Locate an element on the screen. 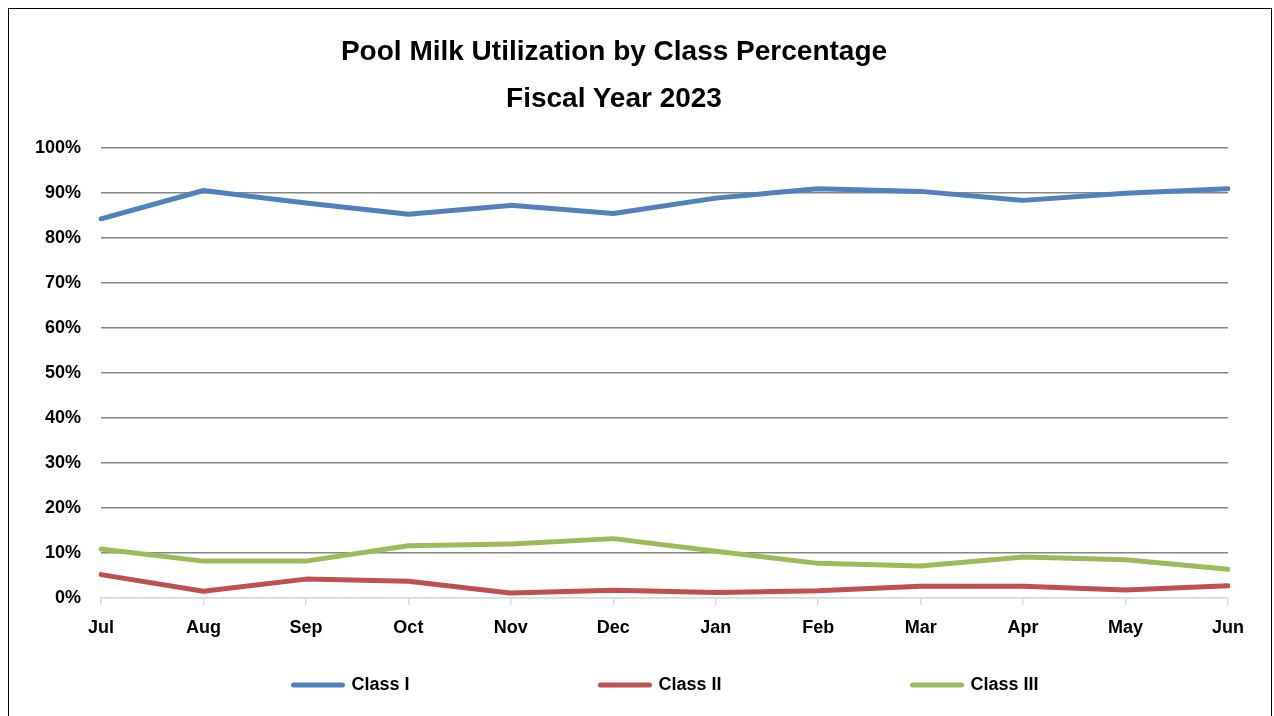  y-tick-label: 40% is located at coordinates (62, 417).